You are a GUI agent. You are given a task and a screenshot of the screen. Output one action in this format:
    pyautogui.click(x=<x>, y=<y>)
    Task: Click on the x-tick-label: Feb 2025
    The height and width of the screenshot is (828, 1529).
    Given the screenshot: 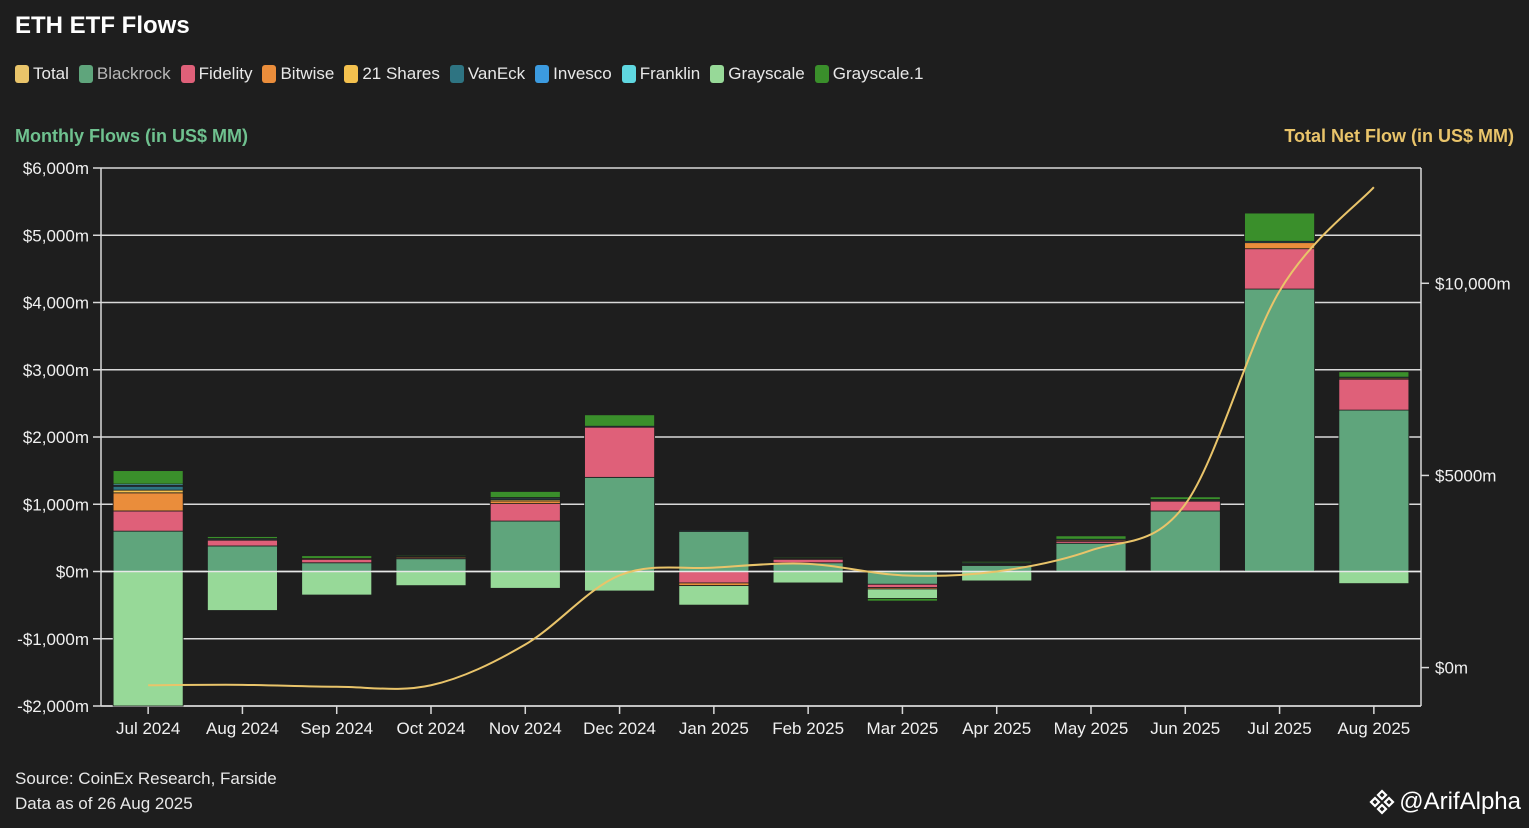 What is the action you would take?
    pyautogui.click(x=808, y=728)
    